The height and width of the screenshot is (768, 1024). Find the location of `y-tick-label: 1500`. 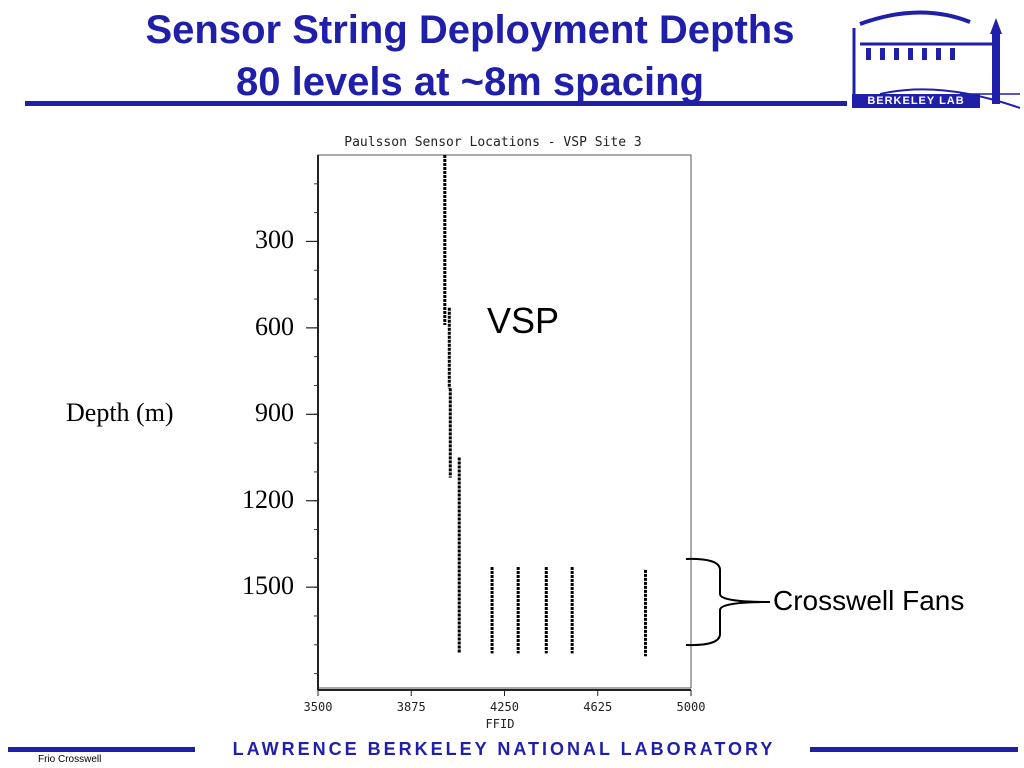

y-tick-label: 1500 is located at coordinates (268, 586).